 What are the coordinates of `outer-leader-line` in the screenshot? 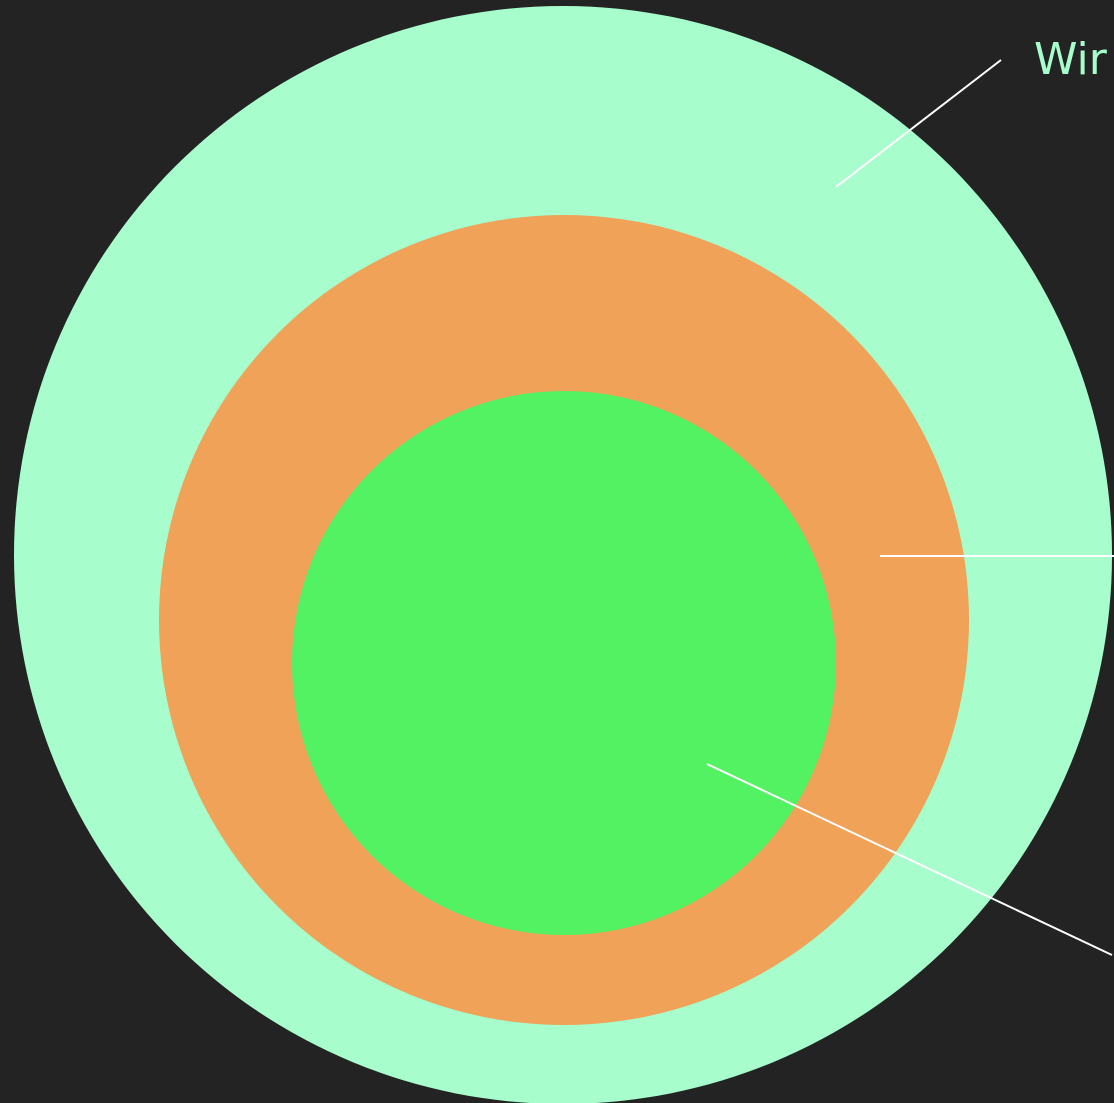 It's located at (918, 123).